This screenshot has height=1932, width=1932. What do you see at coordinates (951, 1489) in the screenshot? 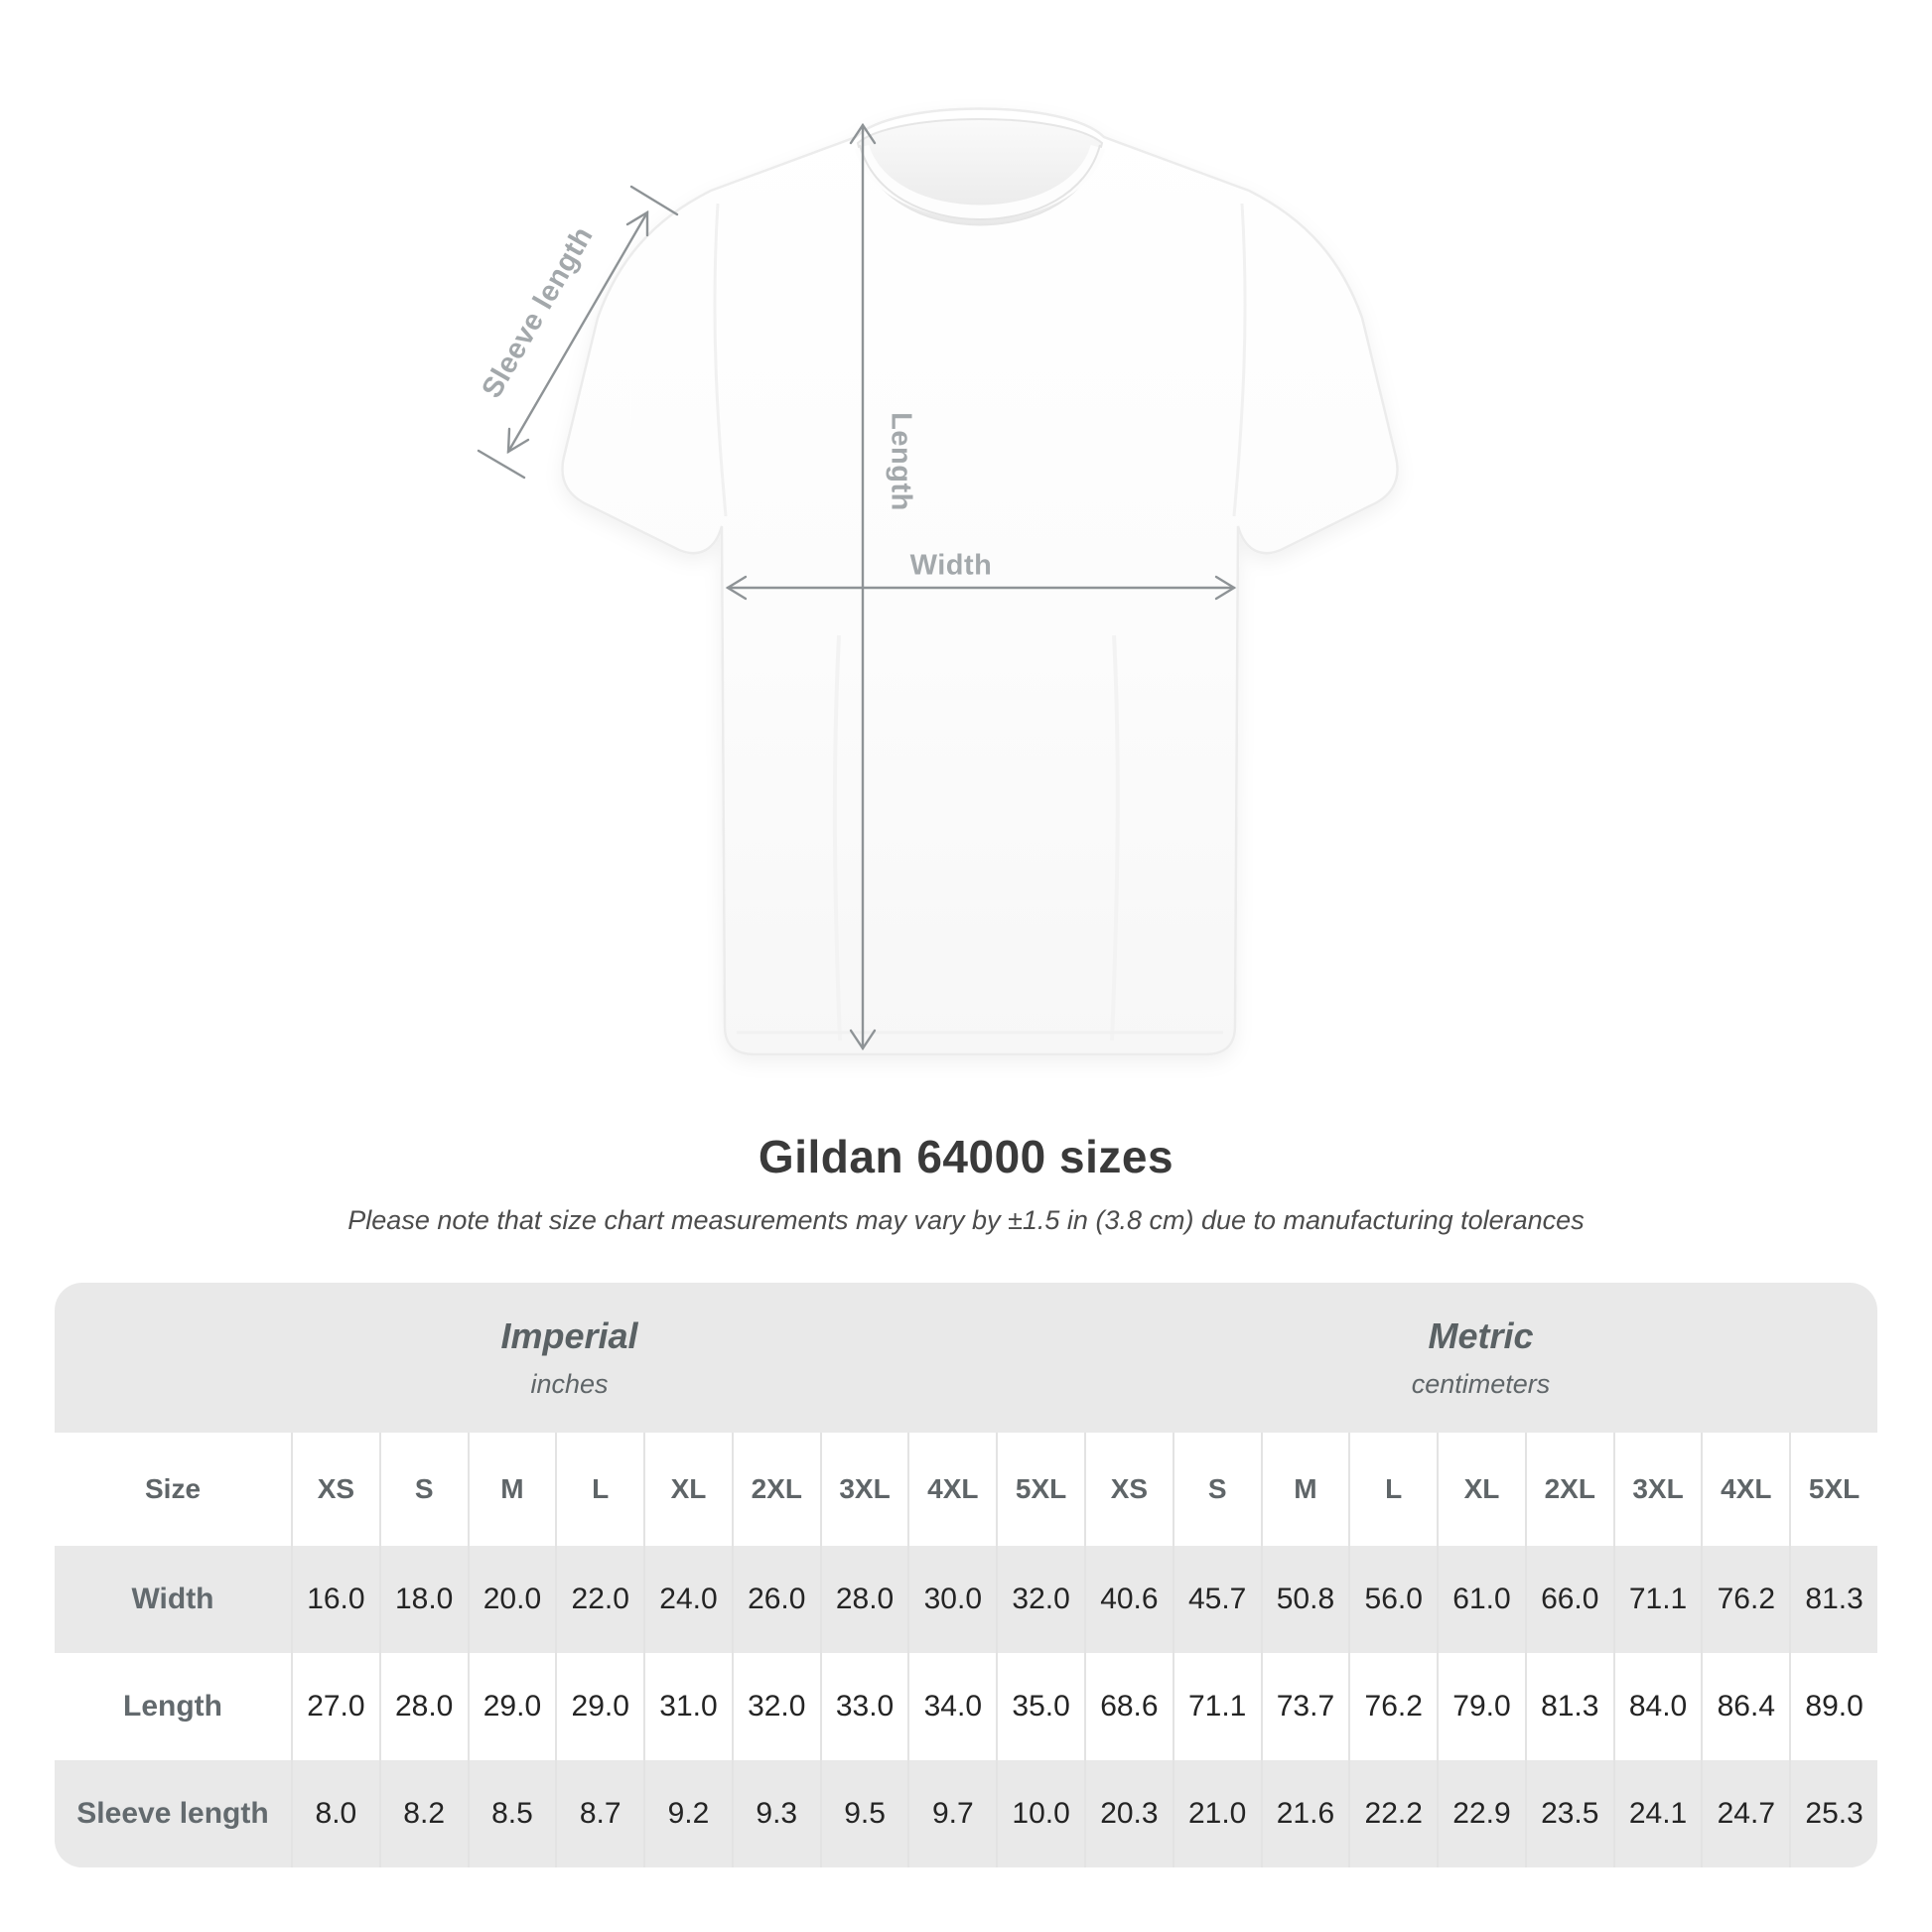
I see `size-header-4xl-imperial: 4XL` at bounding box center [951, 1489].